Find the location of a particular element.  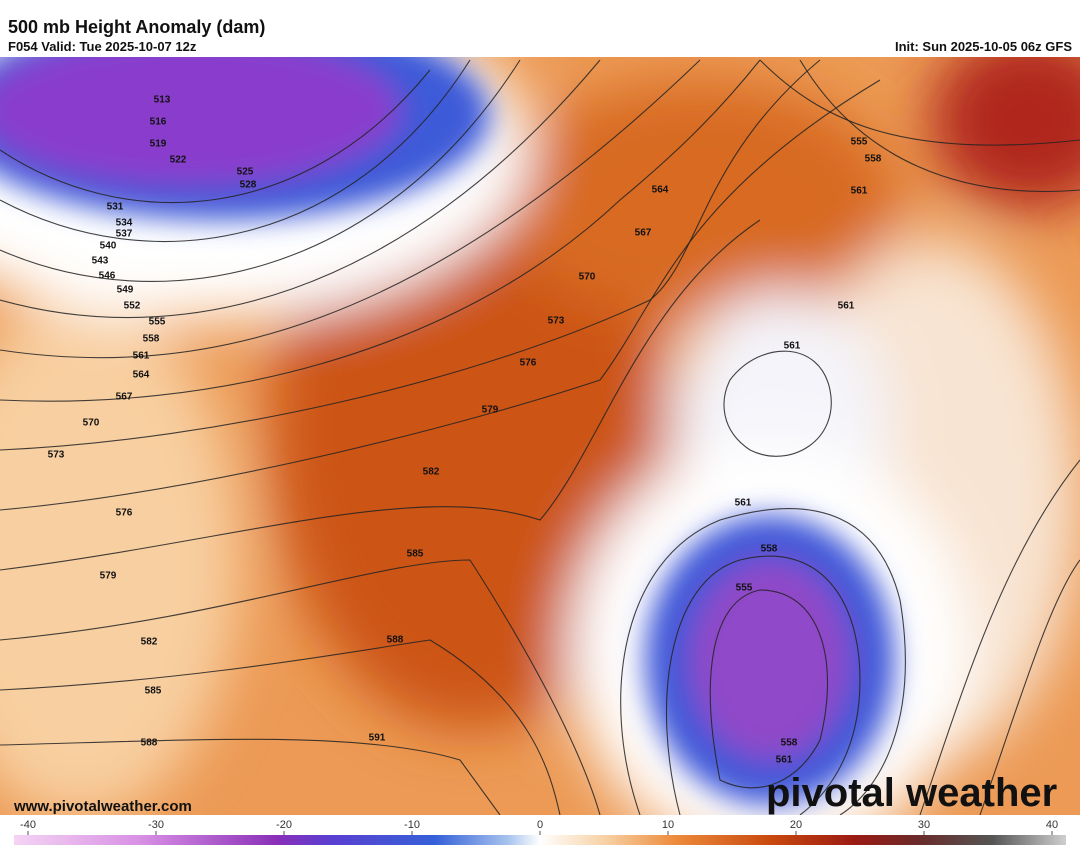

website: www.pivotalweather.com is located at coordinates (102, 806).